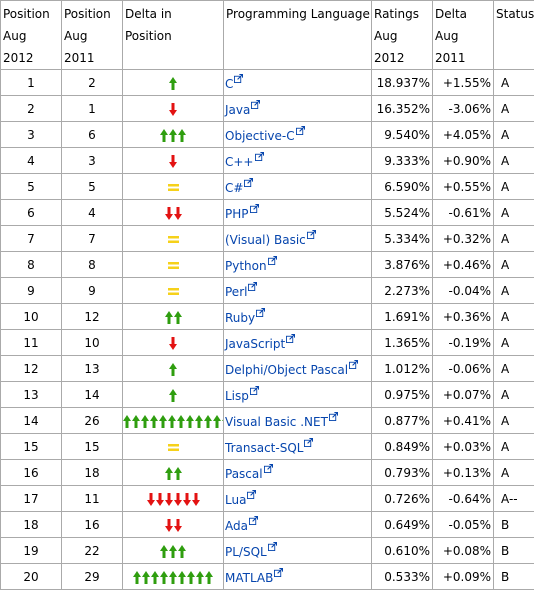  Describe the element at coordinates (463, 317) in the screenshot. I see `delta-rating-cell: +0.36%` at that location.